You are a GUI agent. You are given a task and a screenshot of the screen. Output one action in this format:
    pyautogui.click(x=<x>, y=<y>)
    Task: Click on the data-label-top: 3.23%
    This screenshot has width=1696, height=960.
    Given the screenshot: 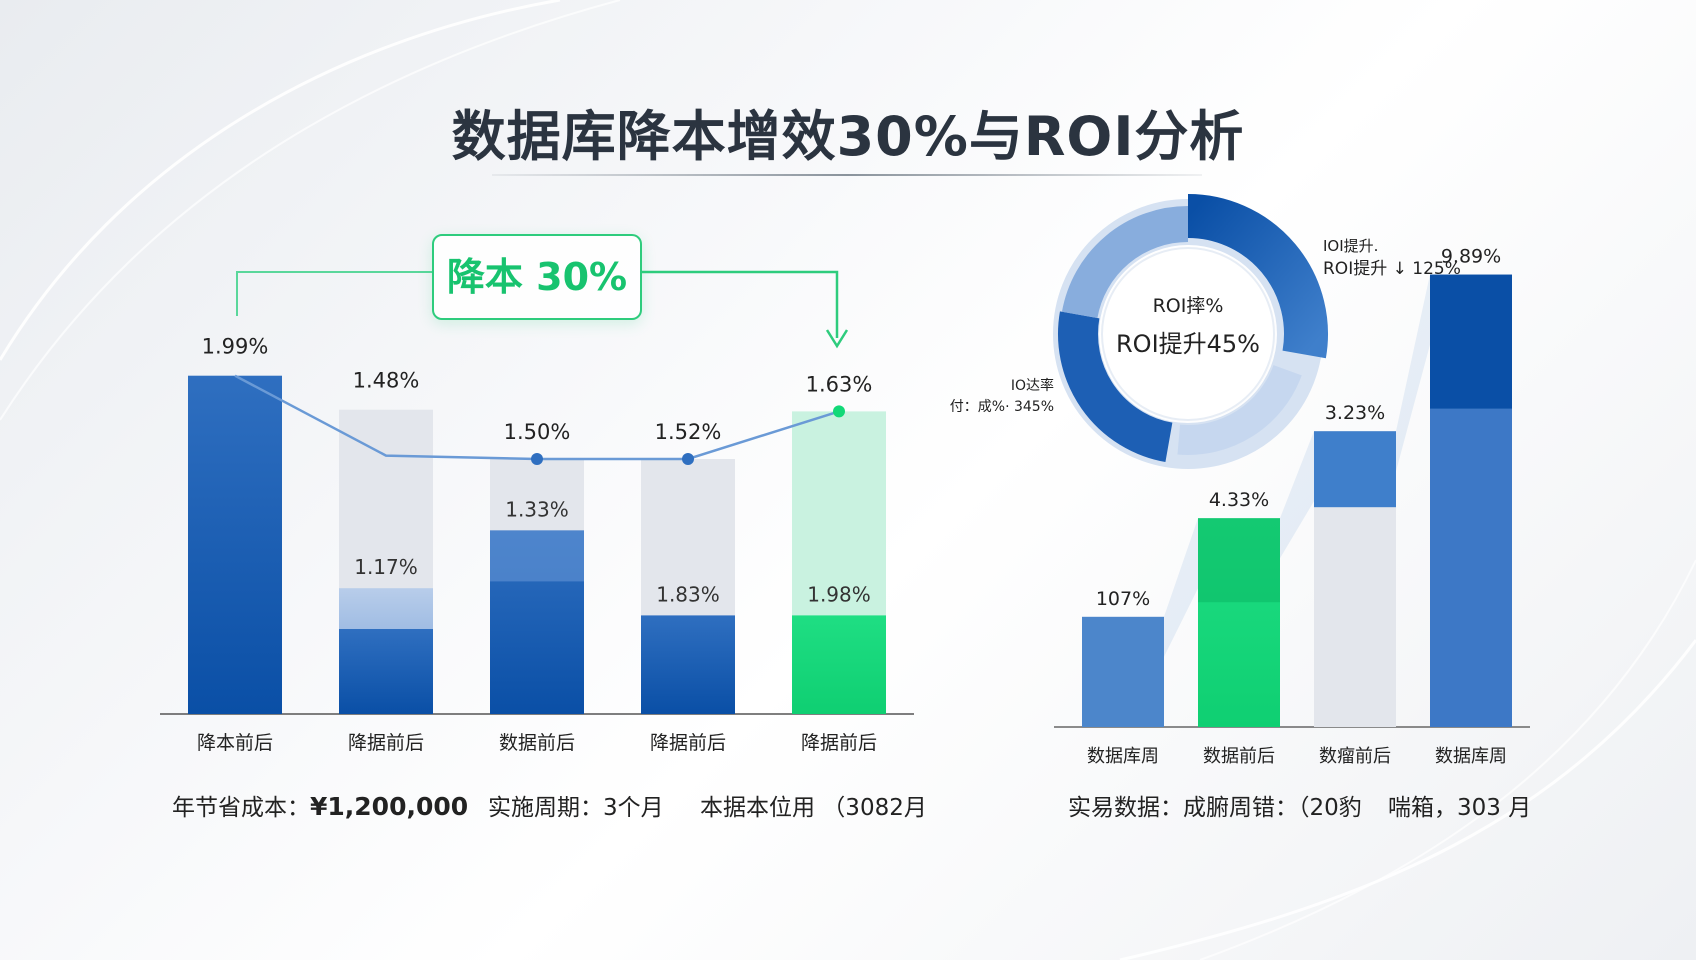 What is the action you would take?
    pyautogui.click(x=1355, y=413)
    